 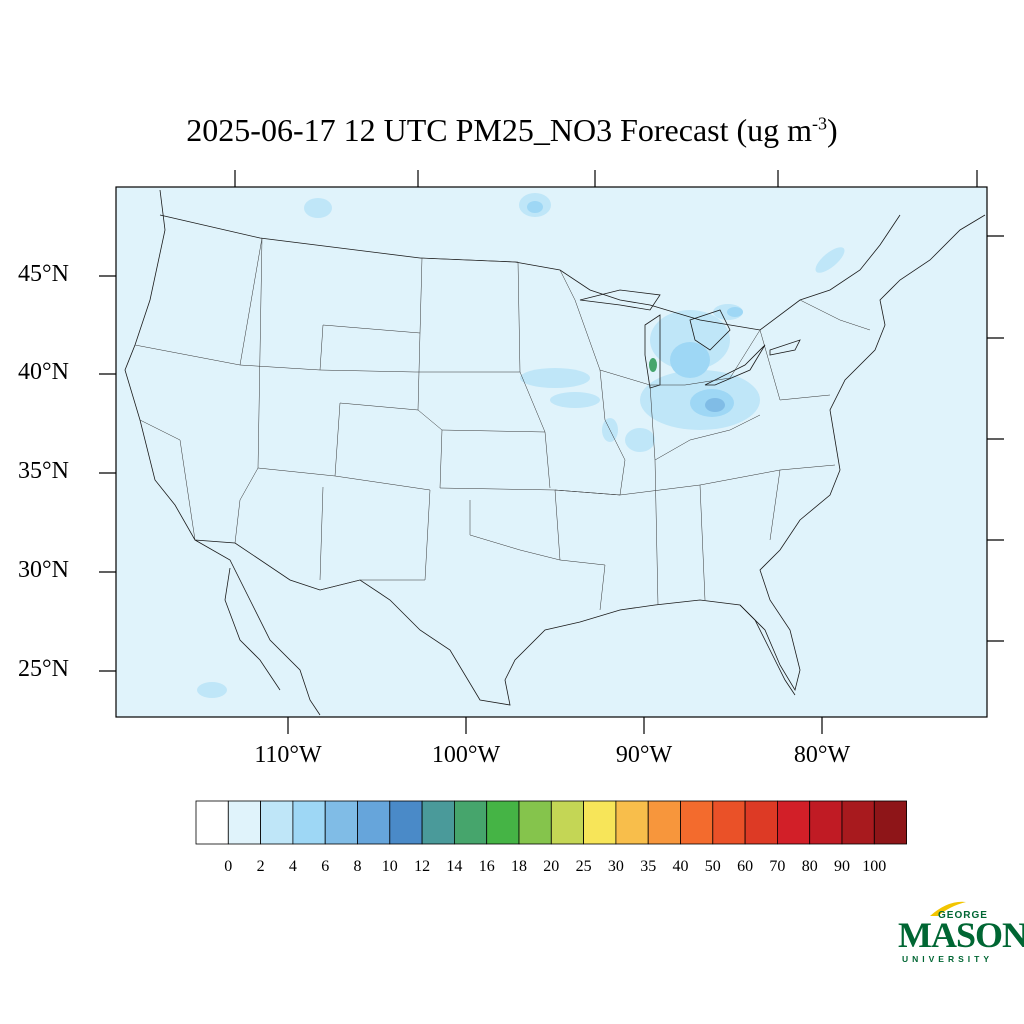 I want to click on colorbar-tick-label: 100, so click(x=874, y=866).